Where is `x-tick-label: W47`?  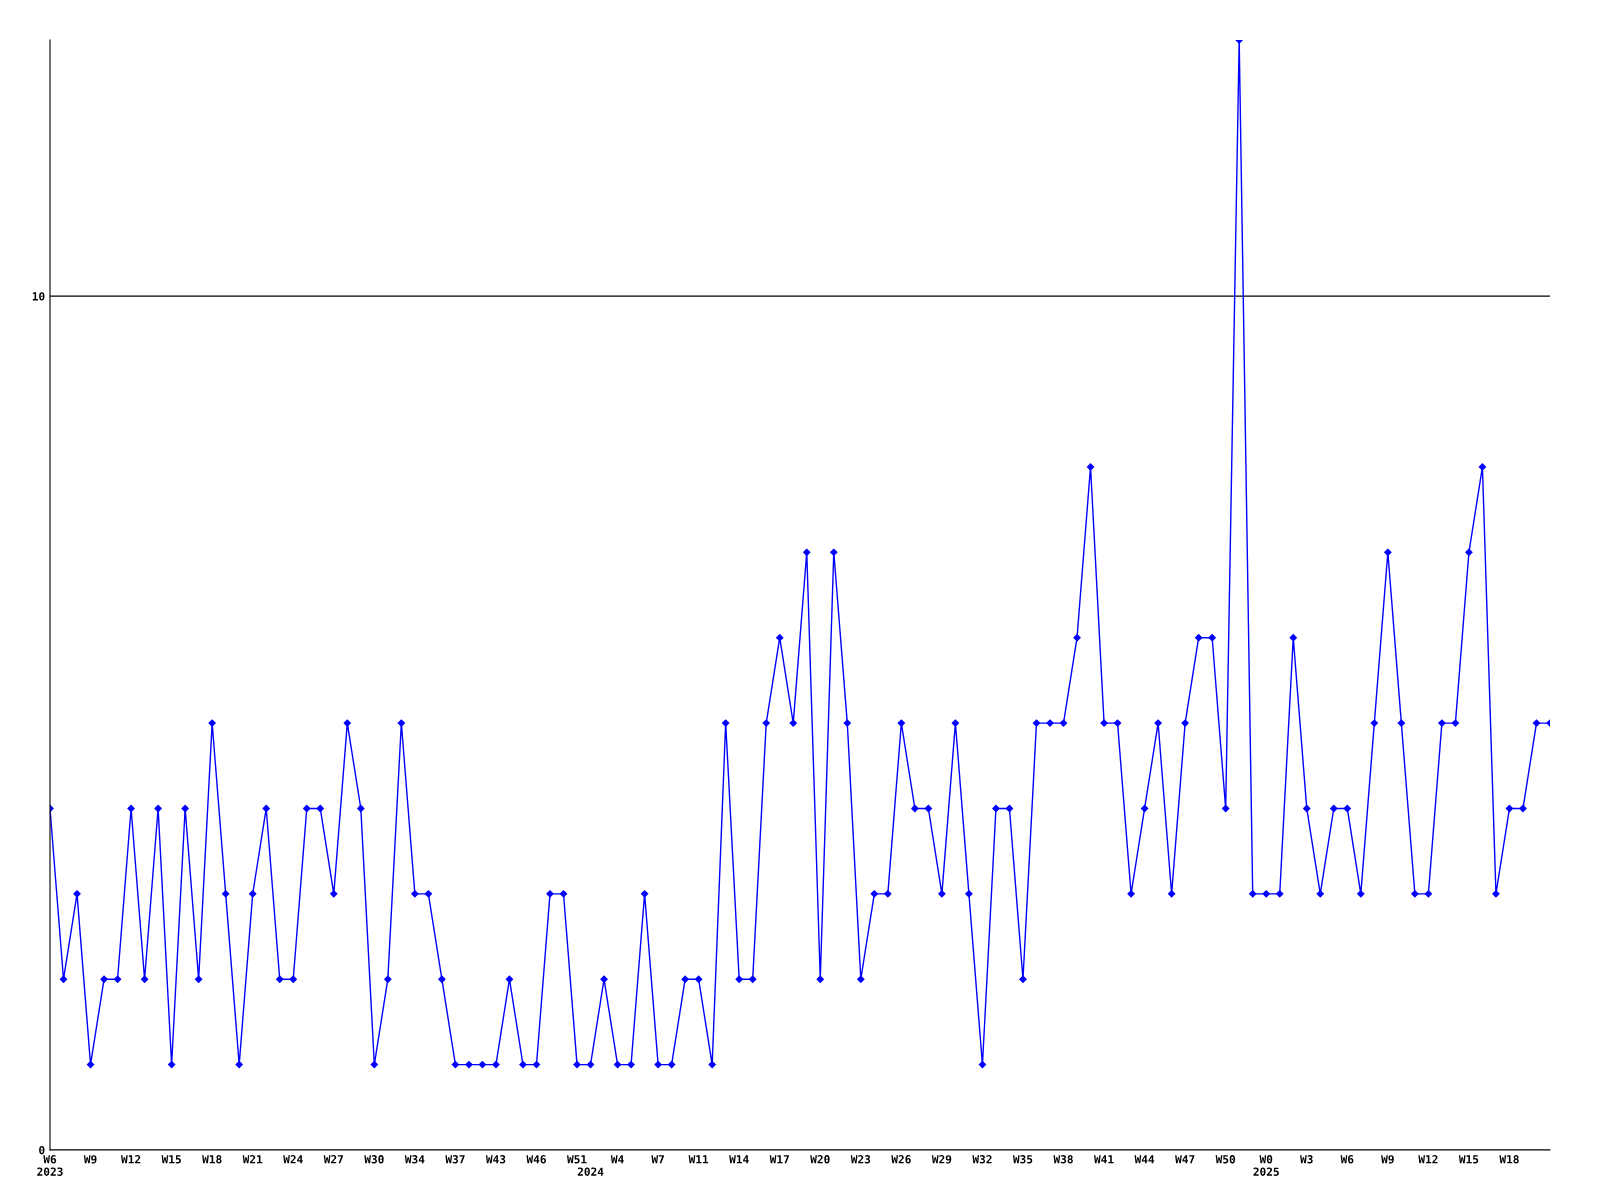
x-tick-label: W47 is located at coordinates (1185, 1159).